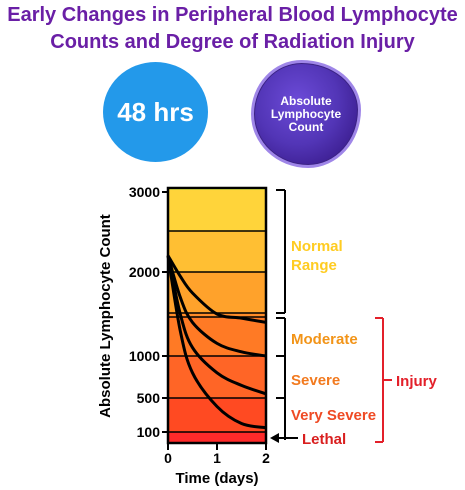 This screenshot has height=490, width=465. Describe the element at coordinates (274, 438) in the screenshot. I see `arrow-head-icon` at that location.